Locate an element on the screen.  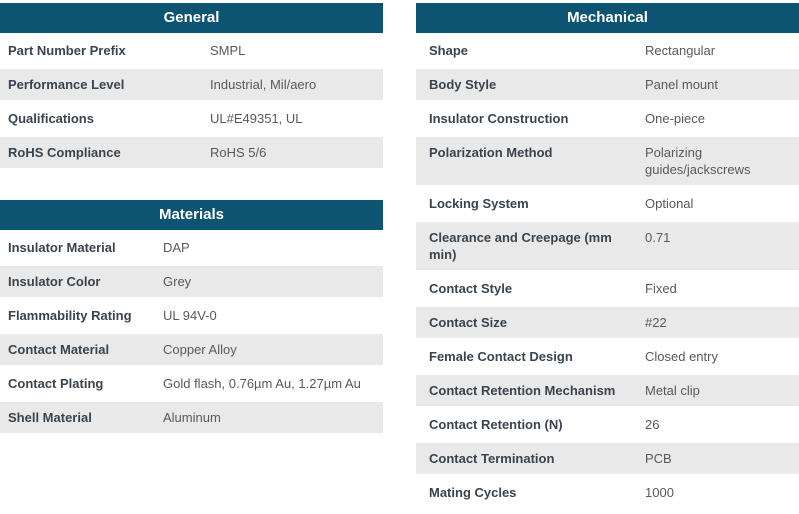
materials-table-header: Materials is located at coordinates (191, 215).